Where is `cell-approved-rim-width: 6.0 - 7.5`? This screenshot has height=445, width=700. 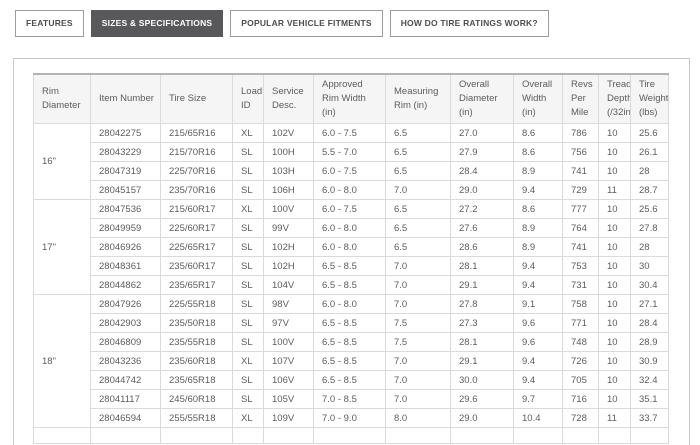
cell-approved-rim-width: 6.0 - 7.5 is located at coordinates (349, 209).